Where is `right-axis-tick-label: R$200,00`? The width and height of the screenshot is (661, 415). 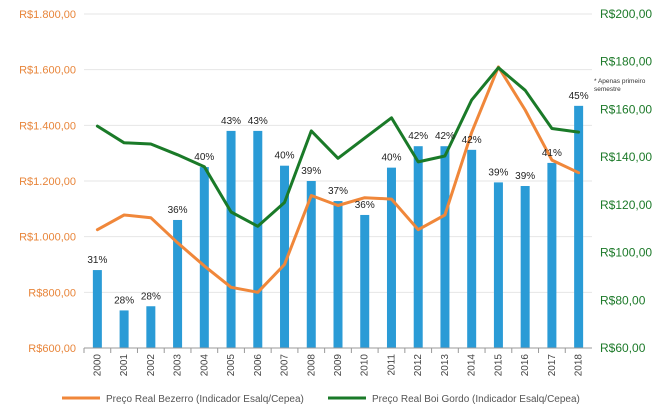 right-axis-tick-label: R$200,00 is located at coordinates (626, 14).